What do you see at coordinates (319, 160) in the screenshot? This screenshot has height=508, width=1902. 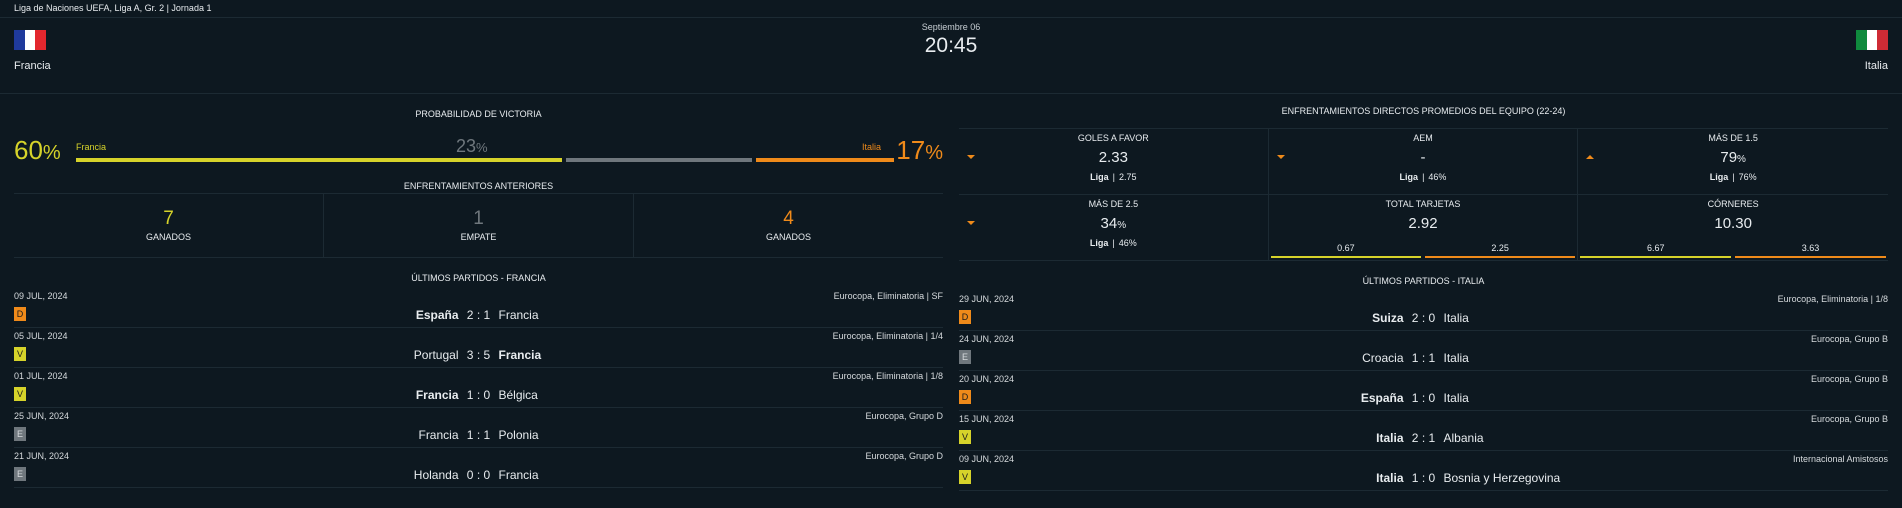 I see `home-prob-bar` at bounding box center [319, 160].